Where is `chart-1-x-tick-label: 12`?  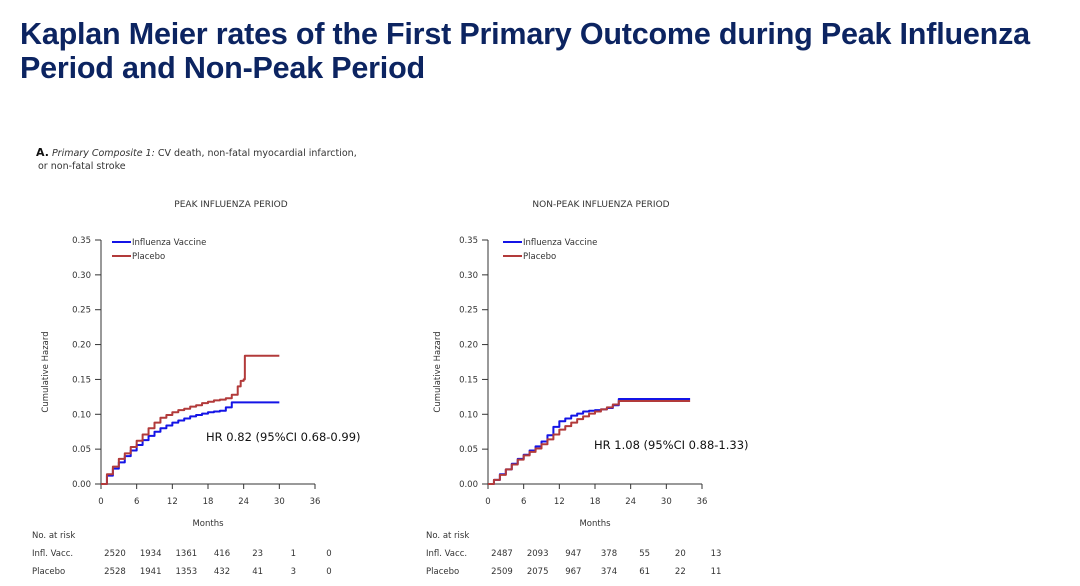 chart-1-x-tick-label: 12 is located at coordinates (172, 502).